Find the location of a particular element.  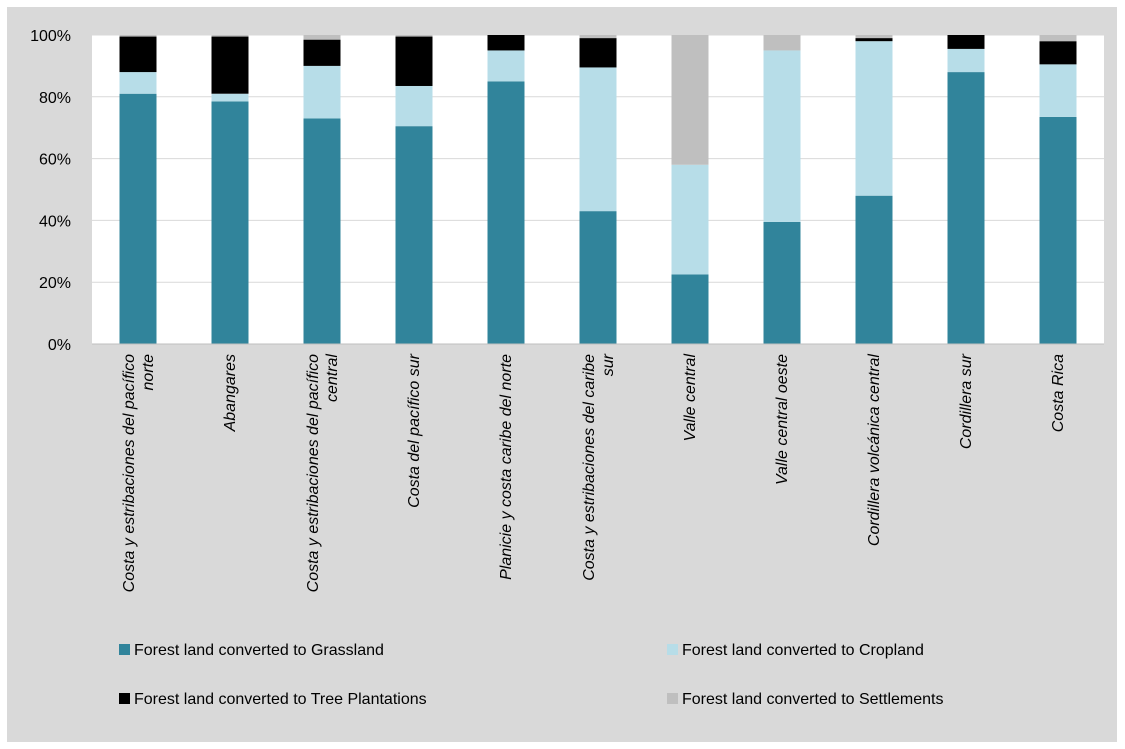

category-label: Planicie y costa caribe del norte is located at coordinates (506, 467).